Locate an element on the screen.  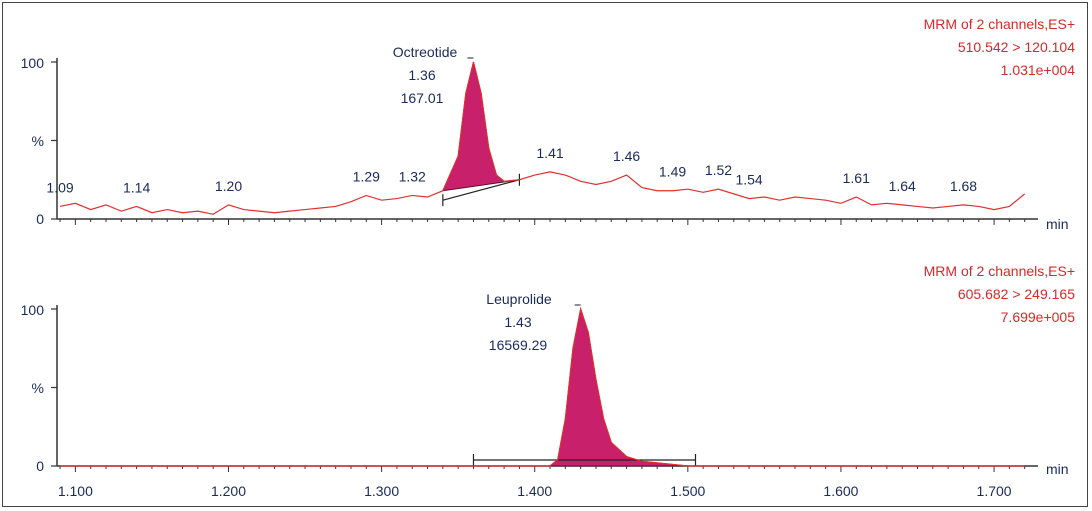
x-tick-label: 1.200 is located at coordinates (228, 491).